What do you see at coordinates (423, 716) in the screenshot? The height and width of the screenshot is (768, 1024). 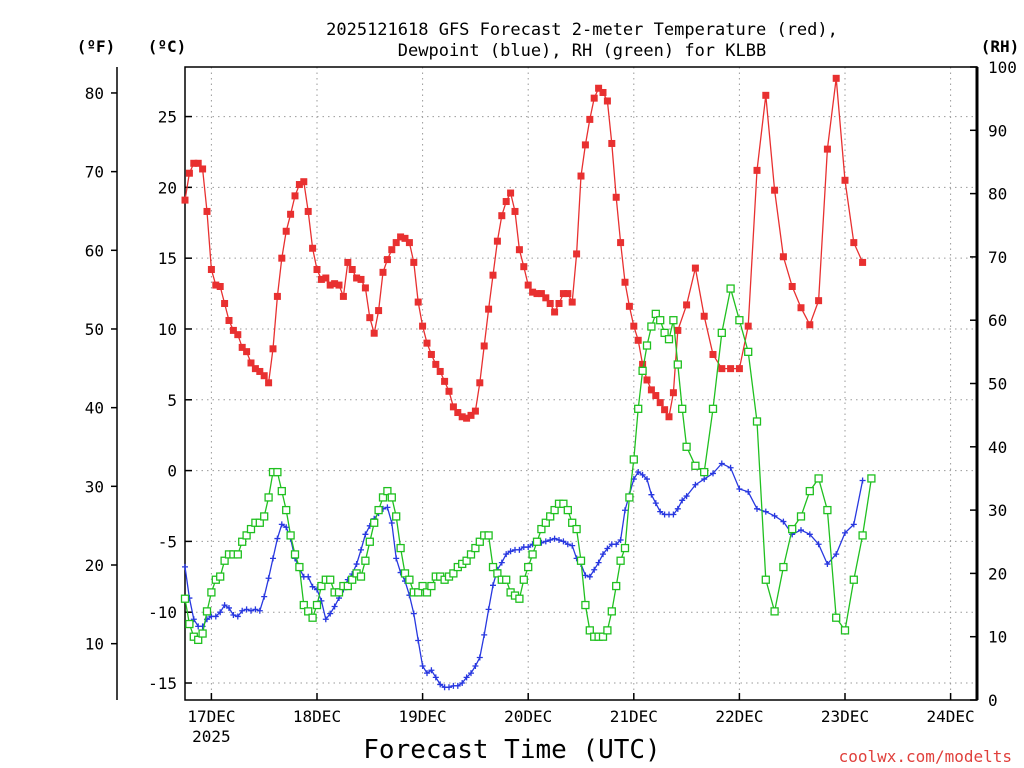 I see `x-tick-label: 19DEC` at bounding box center [423, 716].